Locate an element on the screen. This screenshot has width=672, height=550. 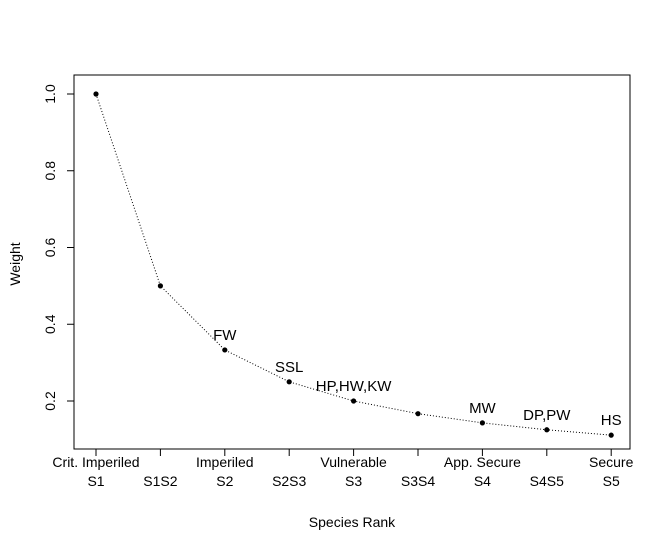
x-tick-description: Secure is located at coordinates (611, 462).